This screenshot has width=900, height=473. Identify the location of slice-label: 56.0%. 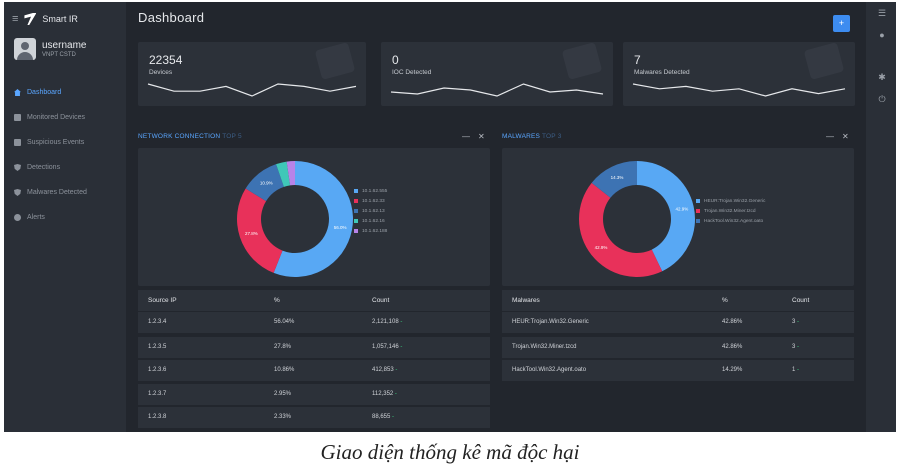
(340, 227).